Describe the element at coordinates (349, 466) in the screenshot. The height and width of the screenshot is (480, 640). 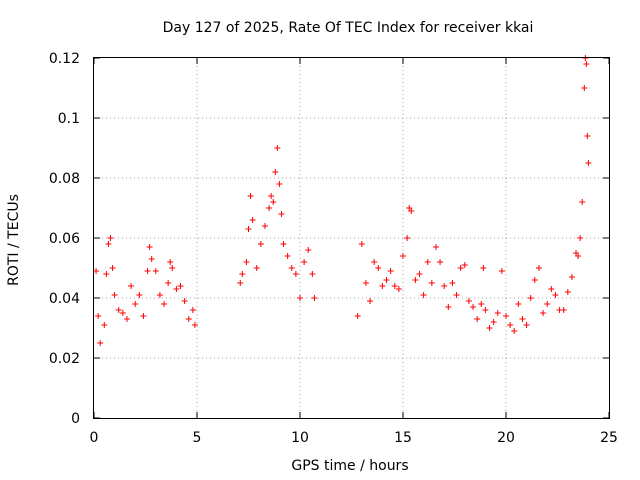
I see `x-axis-label: GPS time / hours` at that location.